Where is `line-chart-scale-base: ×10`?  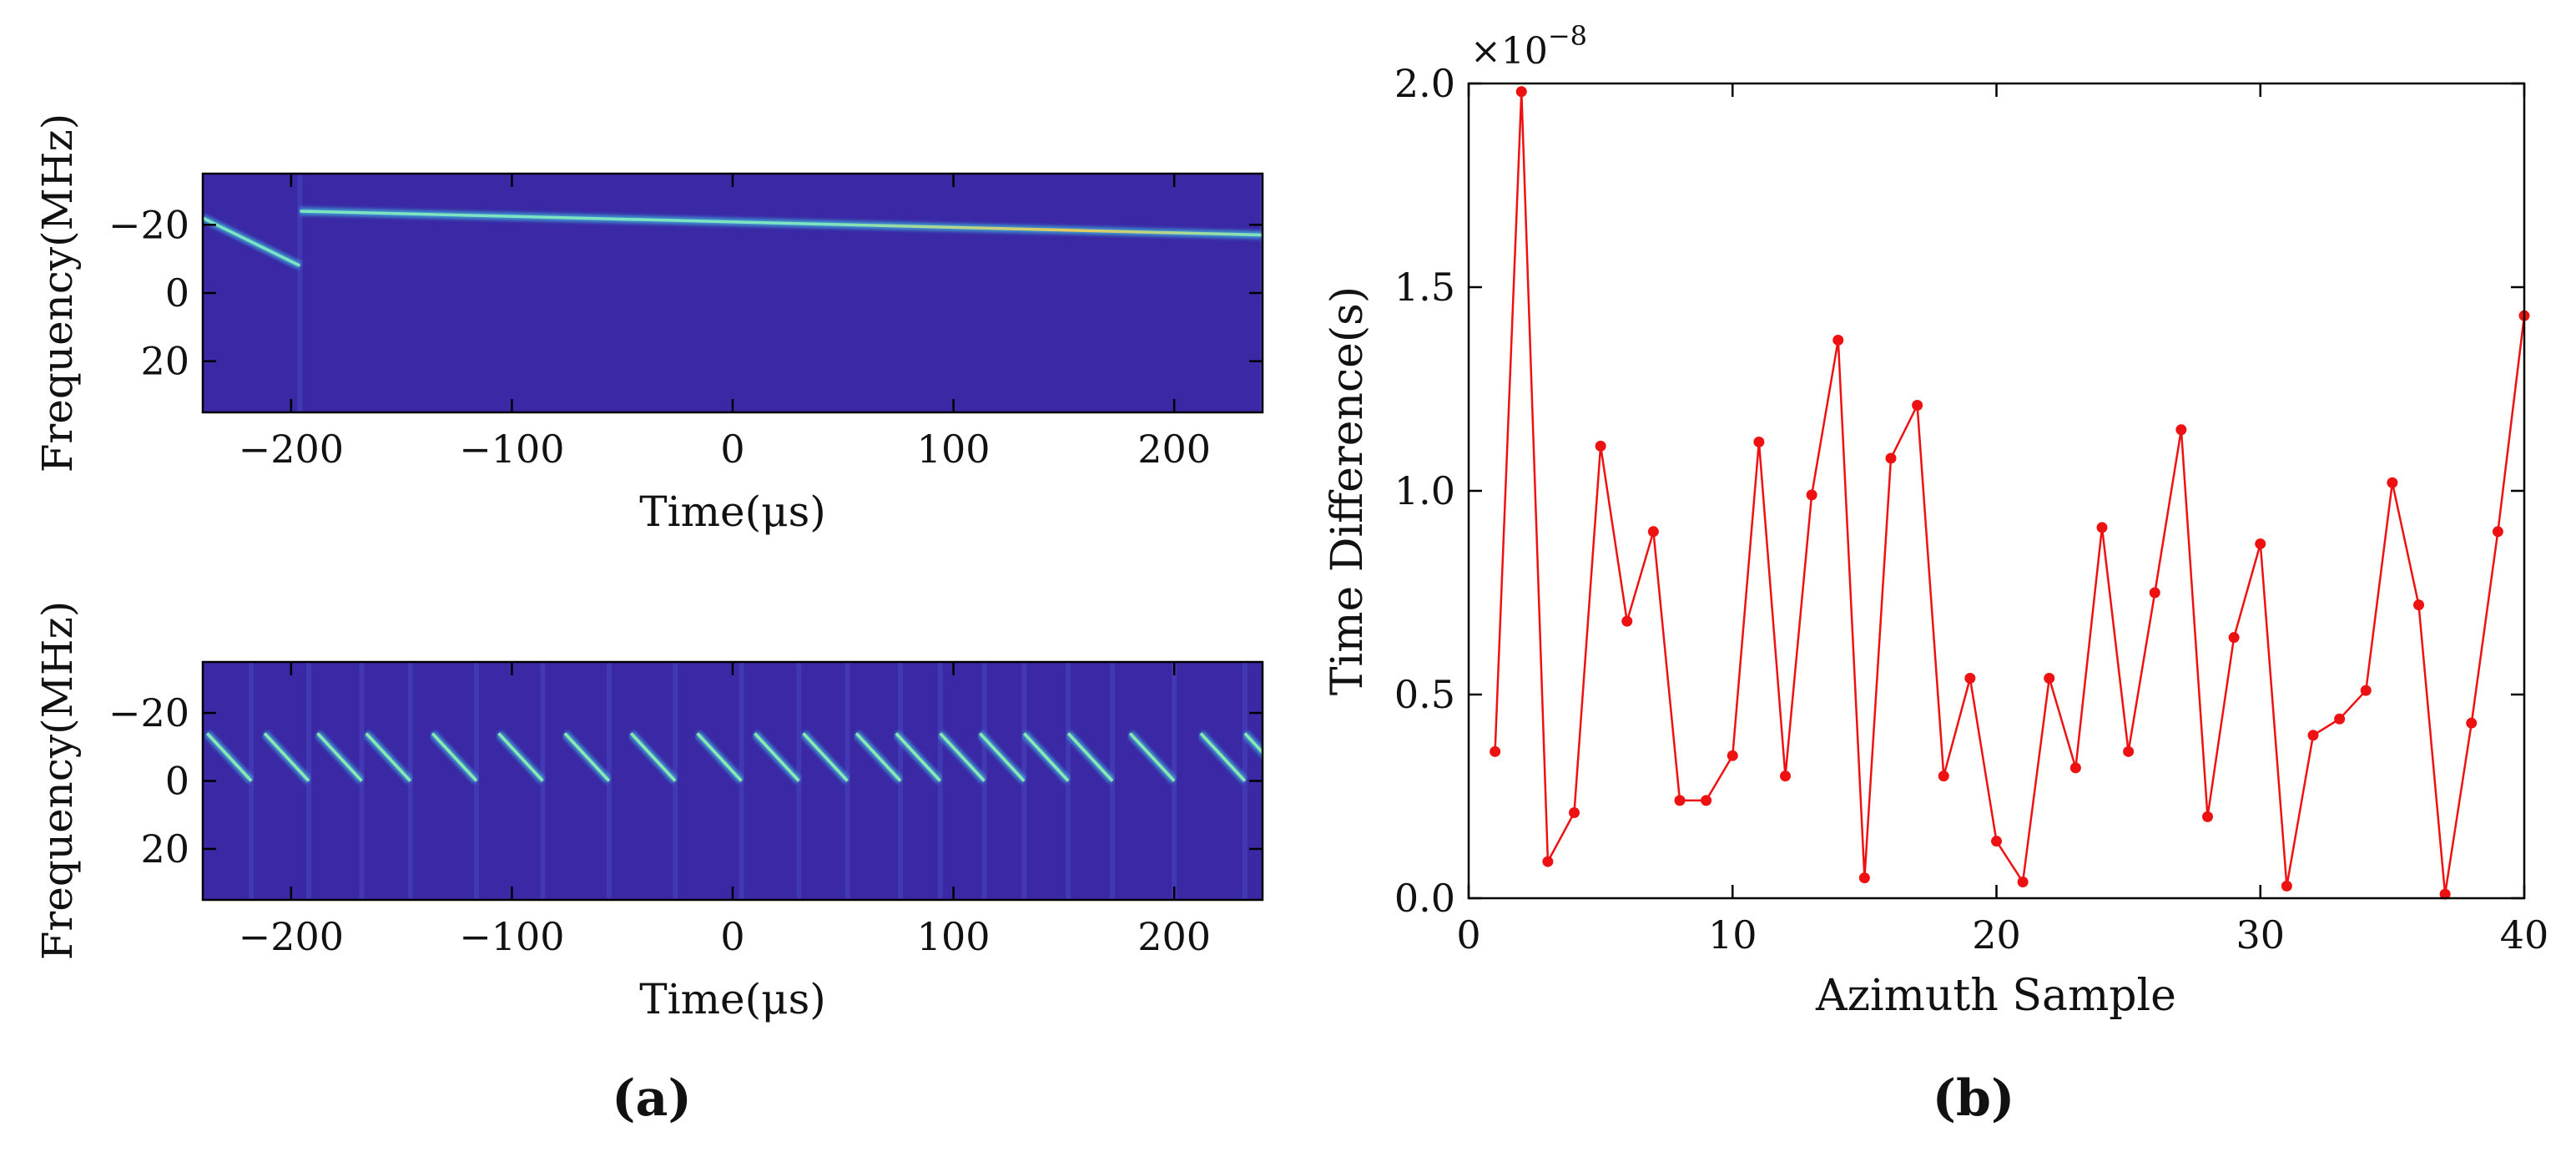 line-chart-scale-base: ×10 is located at coordinates (1509, 51).